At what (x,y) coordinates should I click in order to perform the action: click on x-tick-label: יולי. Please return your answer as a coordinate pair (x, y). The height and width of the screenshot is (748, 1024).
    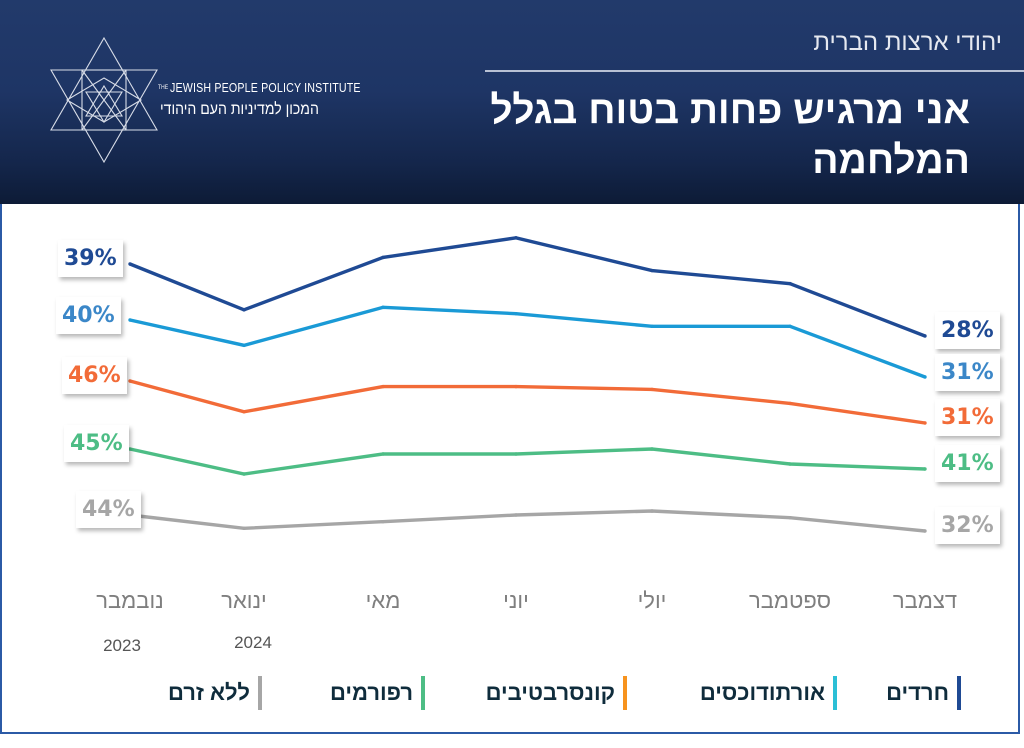
    Looking at the image, I should click on (652, 600).